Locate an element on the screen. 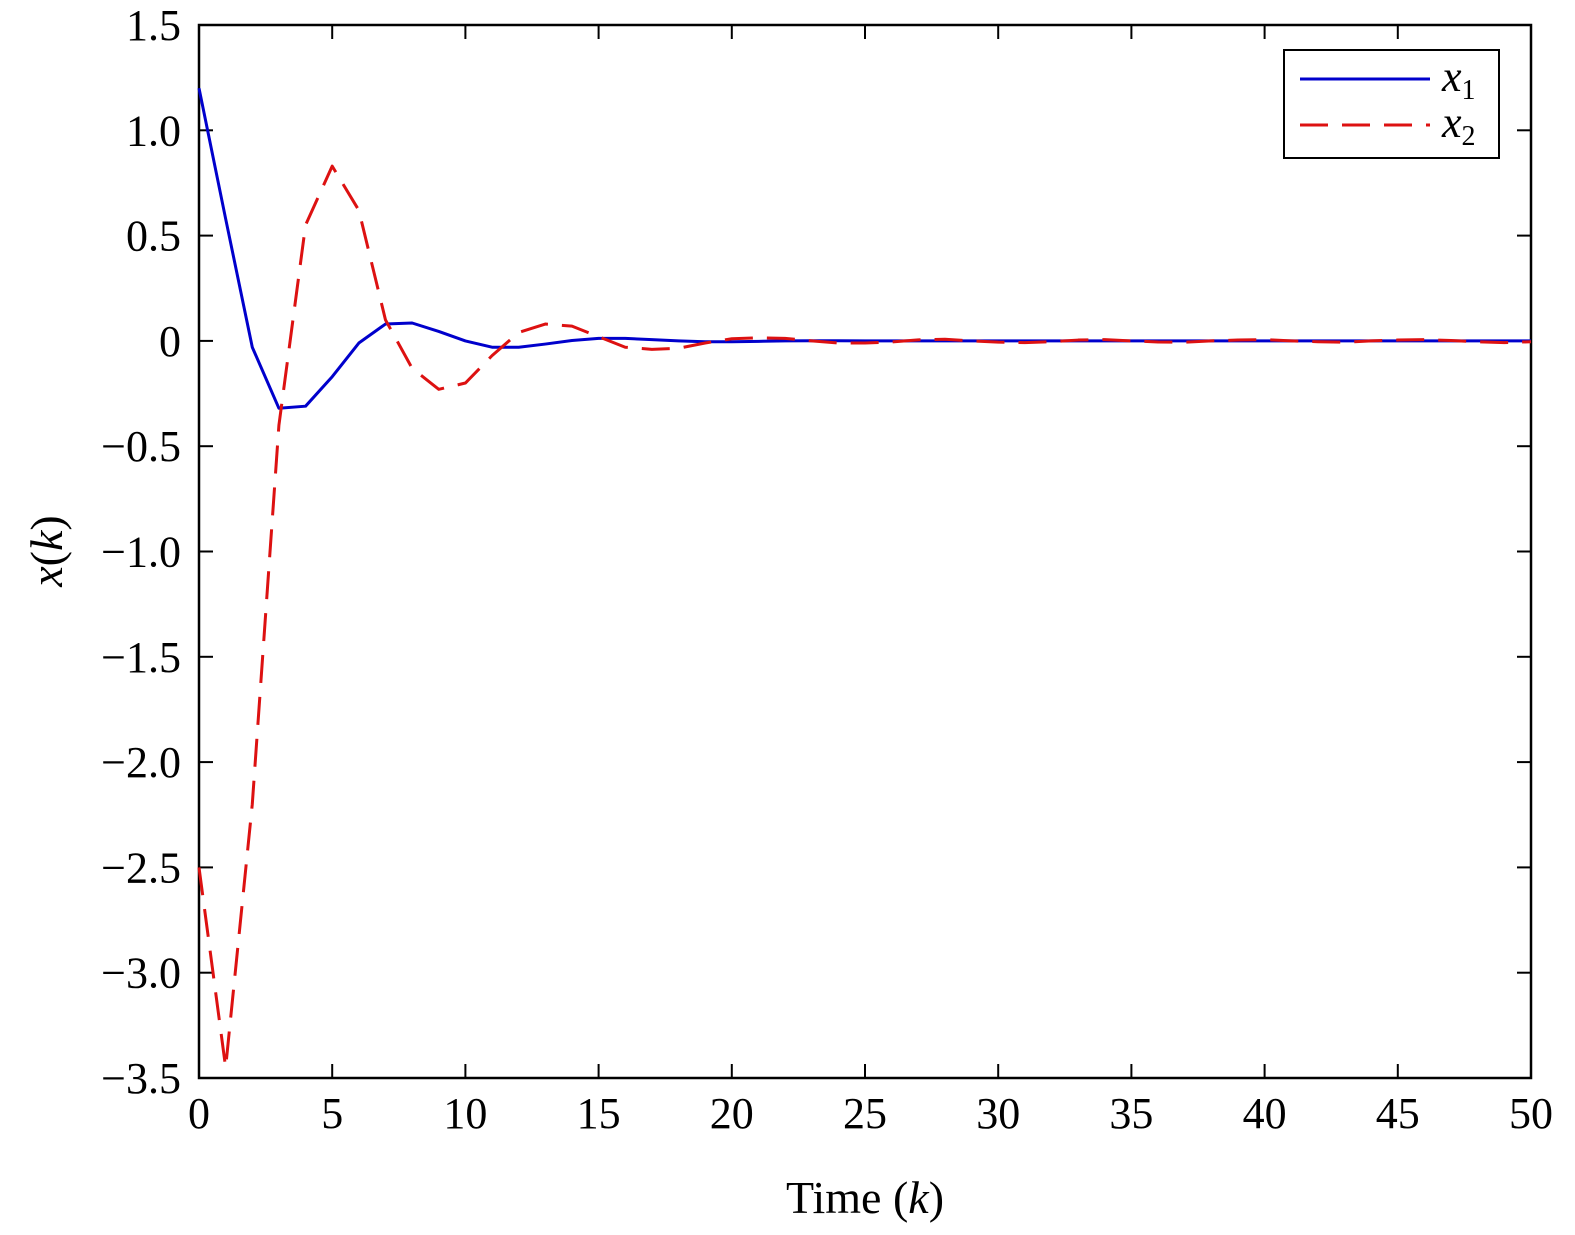  legend-label-x2: x2 is located at coordinates (1458, 125).